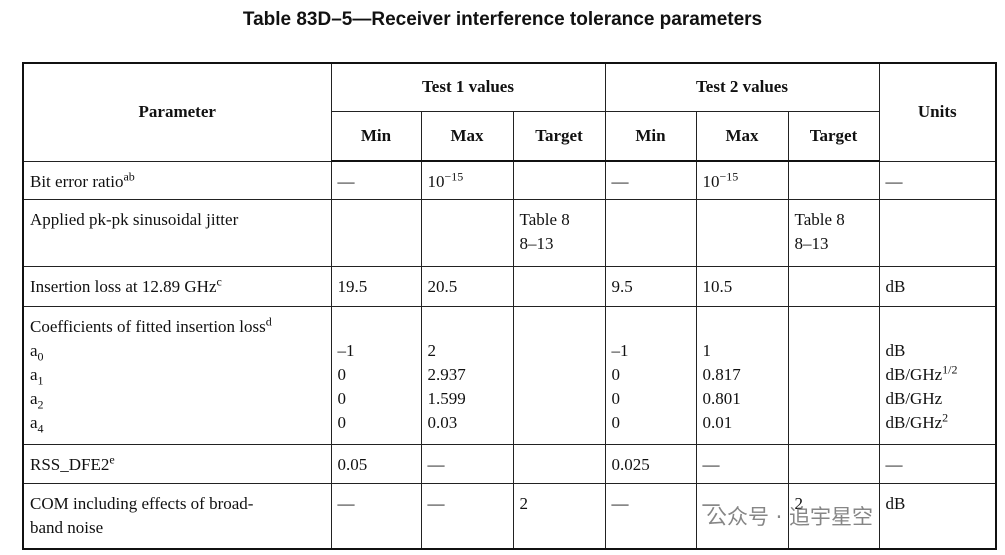 This screenshot has height=555, width=1005. Describe the element at coordinates (219, 280) in the screenshot. I see `superscript: c` at that location.